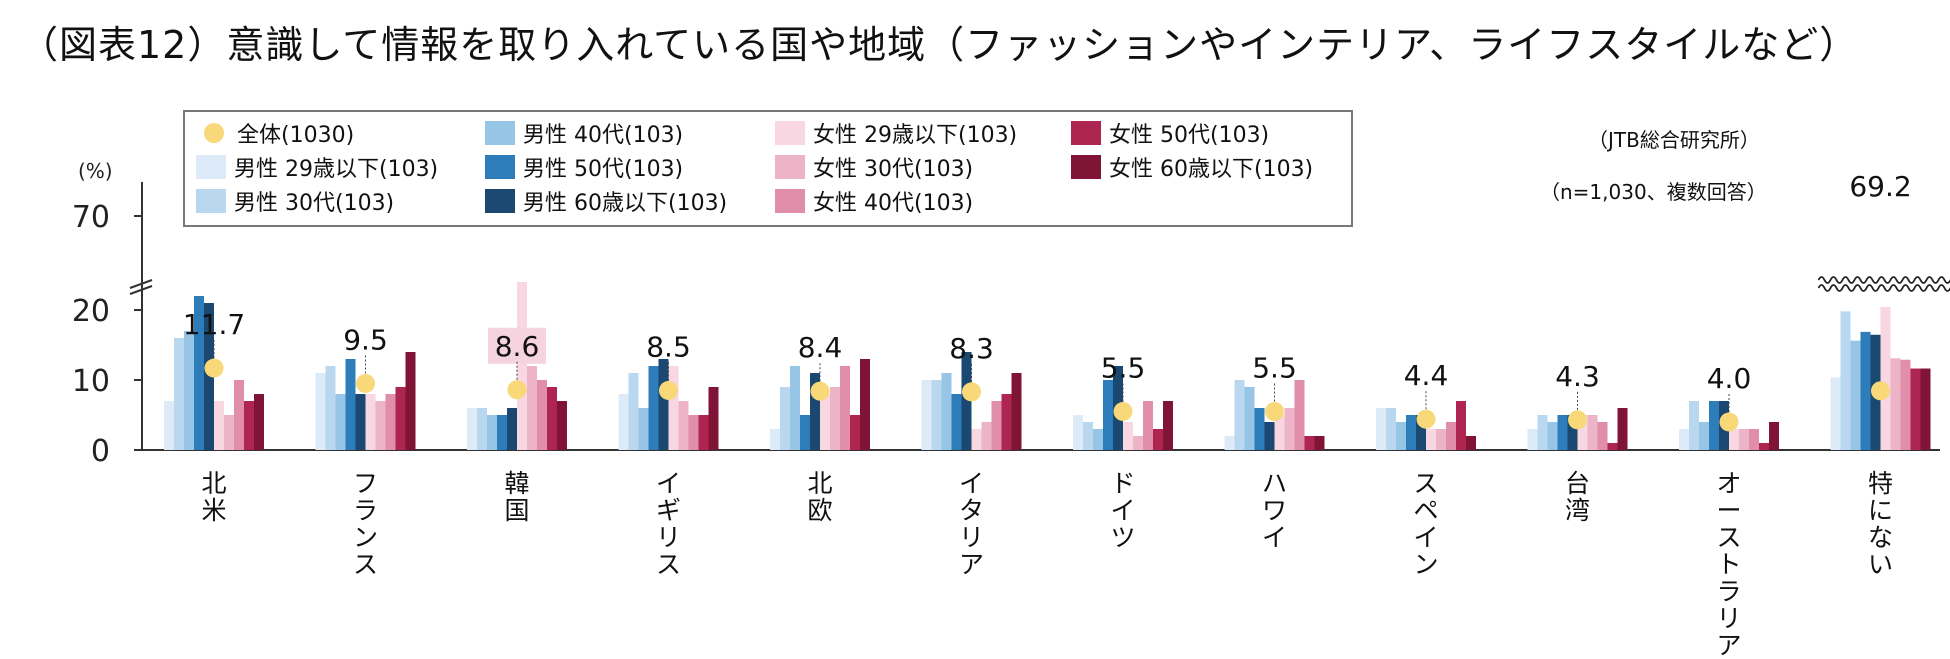 This screenshot has width=1950, height=659. I want to click on y-tick-label: 0, so click(100, 451).